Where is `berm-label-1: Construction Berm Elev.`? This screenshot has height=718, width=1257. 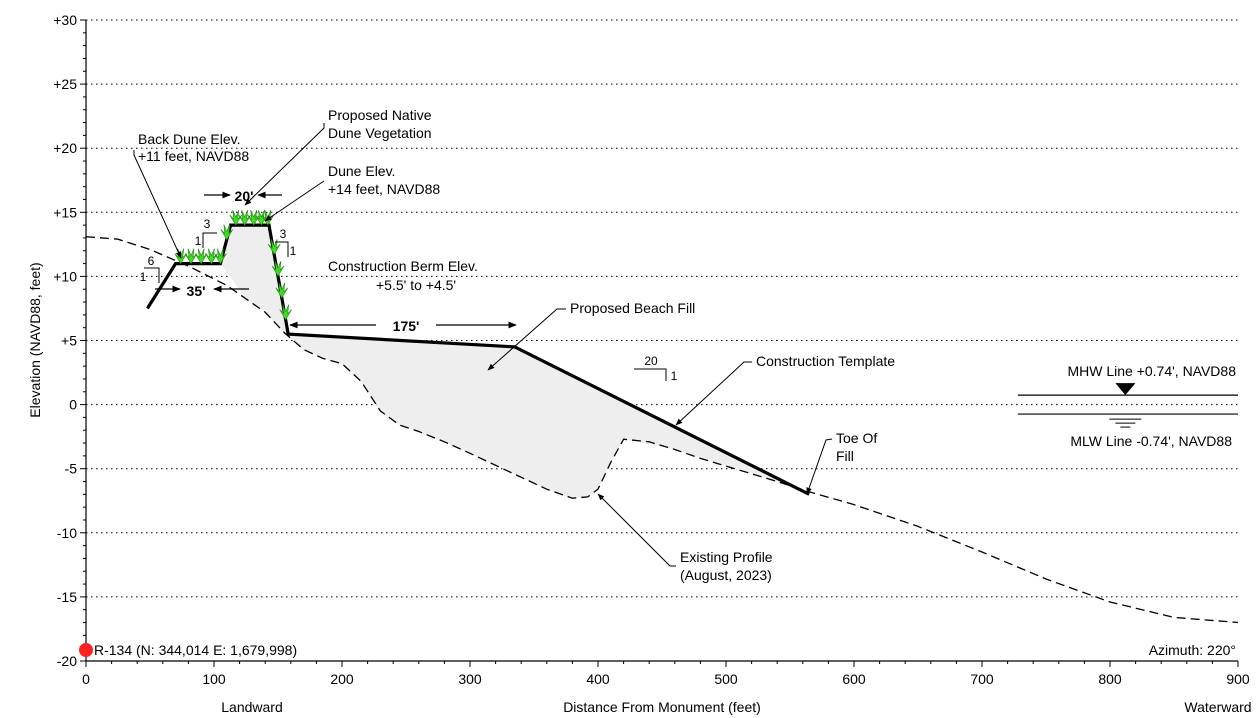
berm-label-1: Construction Berm Elev. is located at coordinates (403, 266).